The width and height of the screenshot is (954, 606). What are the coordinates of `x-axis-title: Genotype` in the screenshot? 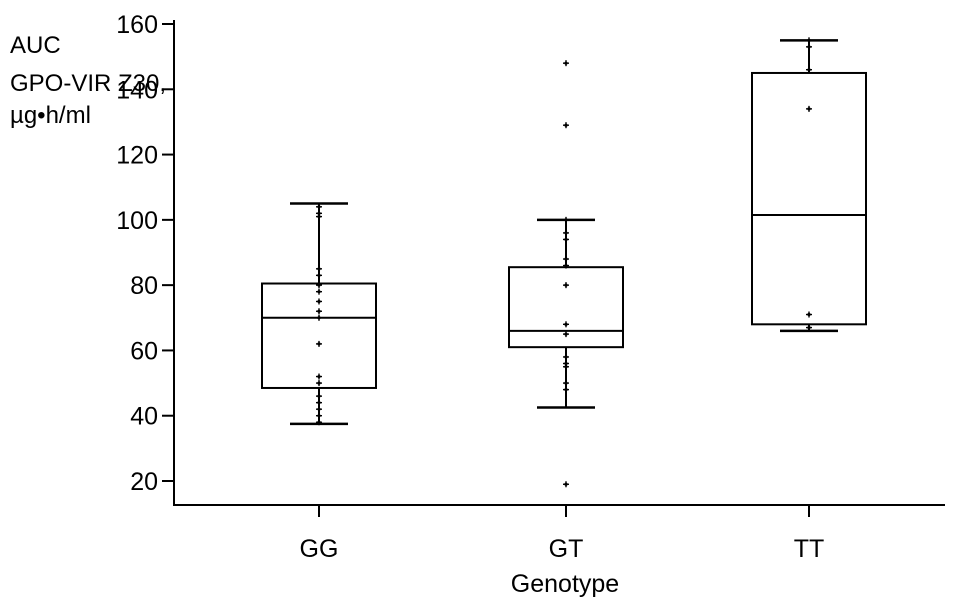 It's located at (565, 584).